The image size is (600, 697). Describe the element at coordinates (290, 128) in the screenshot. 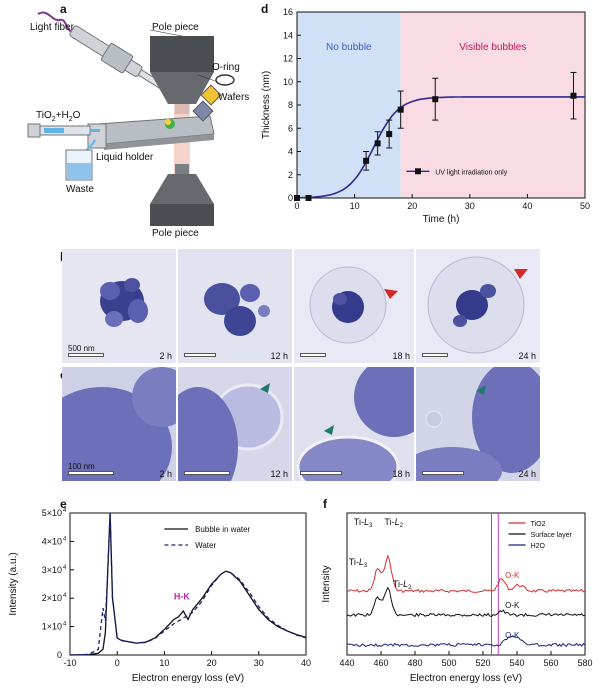

I see `y-tick-label: 6` at that location.